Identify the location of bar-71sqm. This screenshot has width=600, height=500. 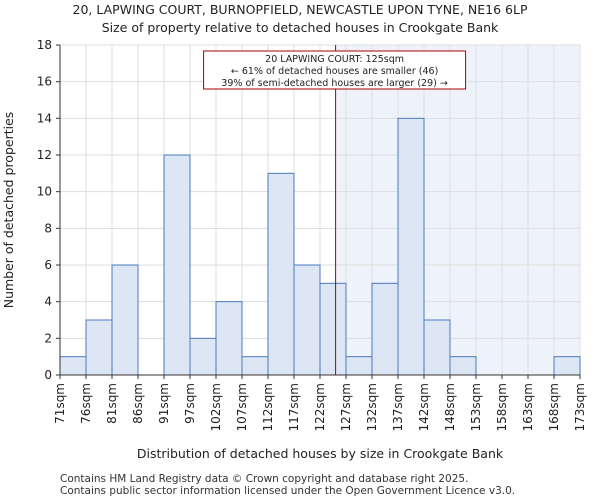
(73, 366).